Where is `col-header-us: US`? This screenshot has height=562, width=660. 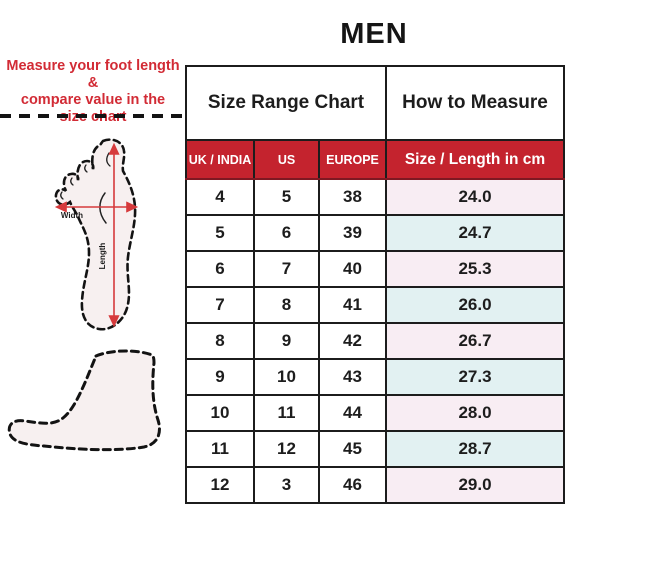
col-header-us: US is located at coordinates (286, 159).